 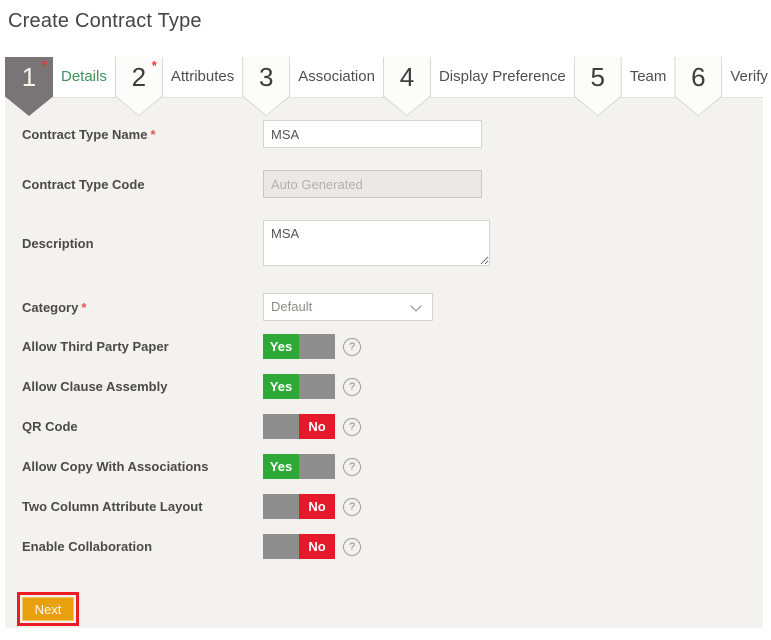 I want to click on step-label-details: Details, so click(x=84, y=76).